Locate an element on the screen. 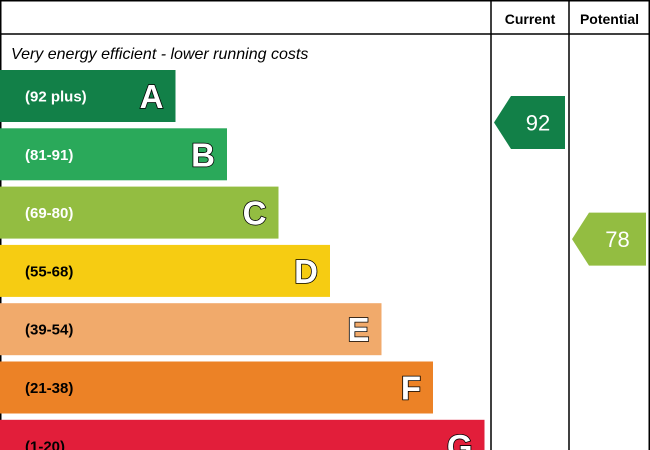 Image resolution: width=650 pixels, height=450 pixels. band-e-letter: E is located at coordinates (358, 329).